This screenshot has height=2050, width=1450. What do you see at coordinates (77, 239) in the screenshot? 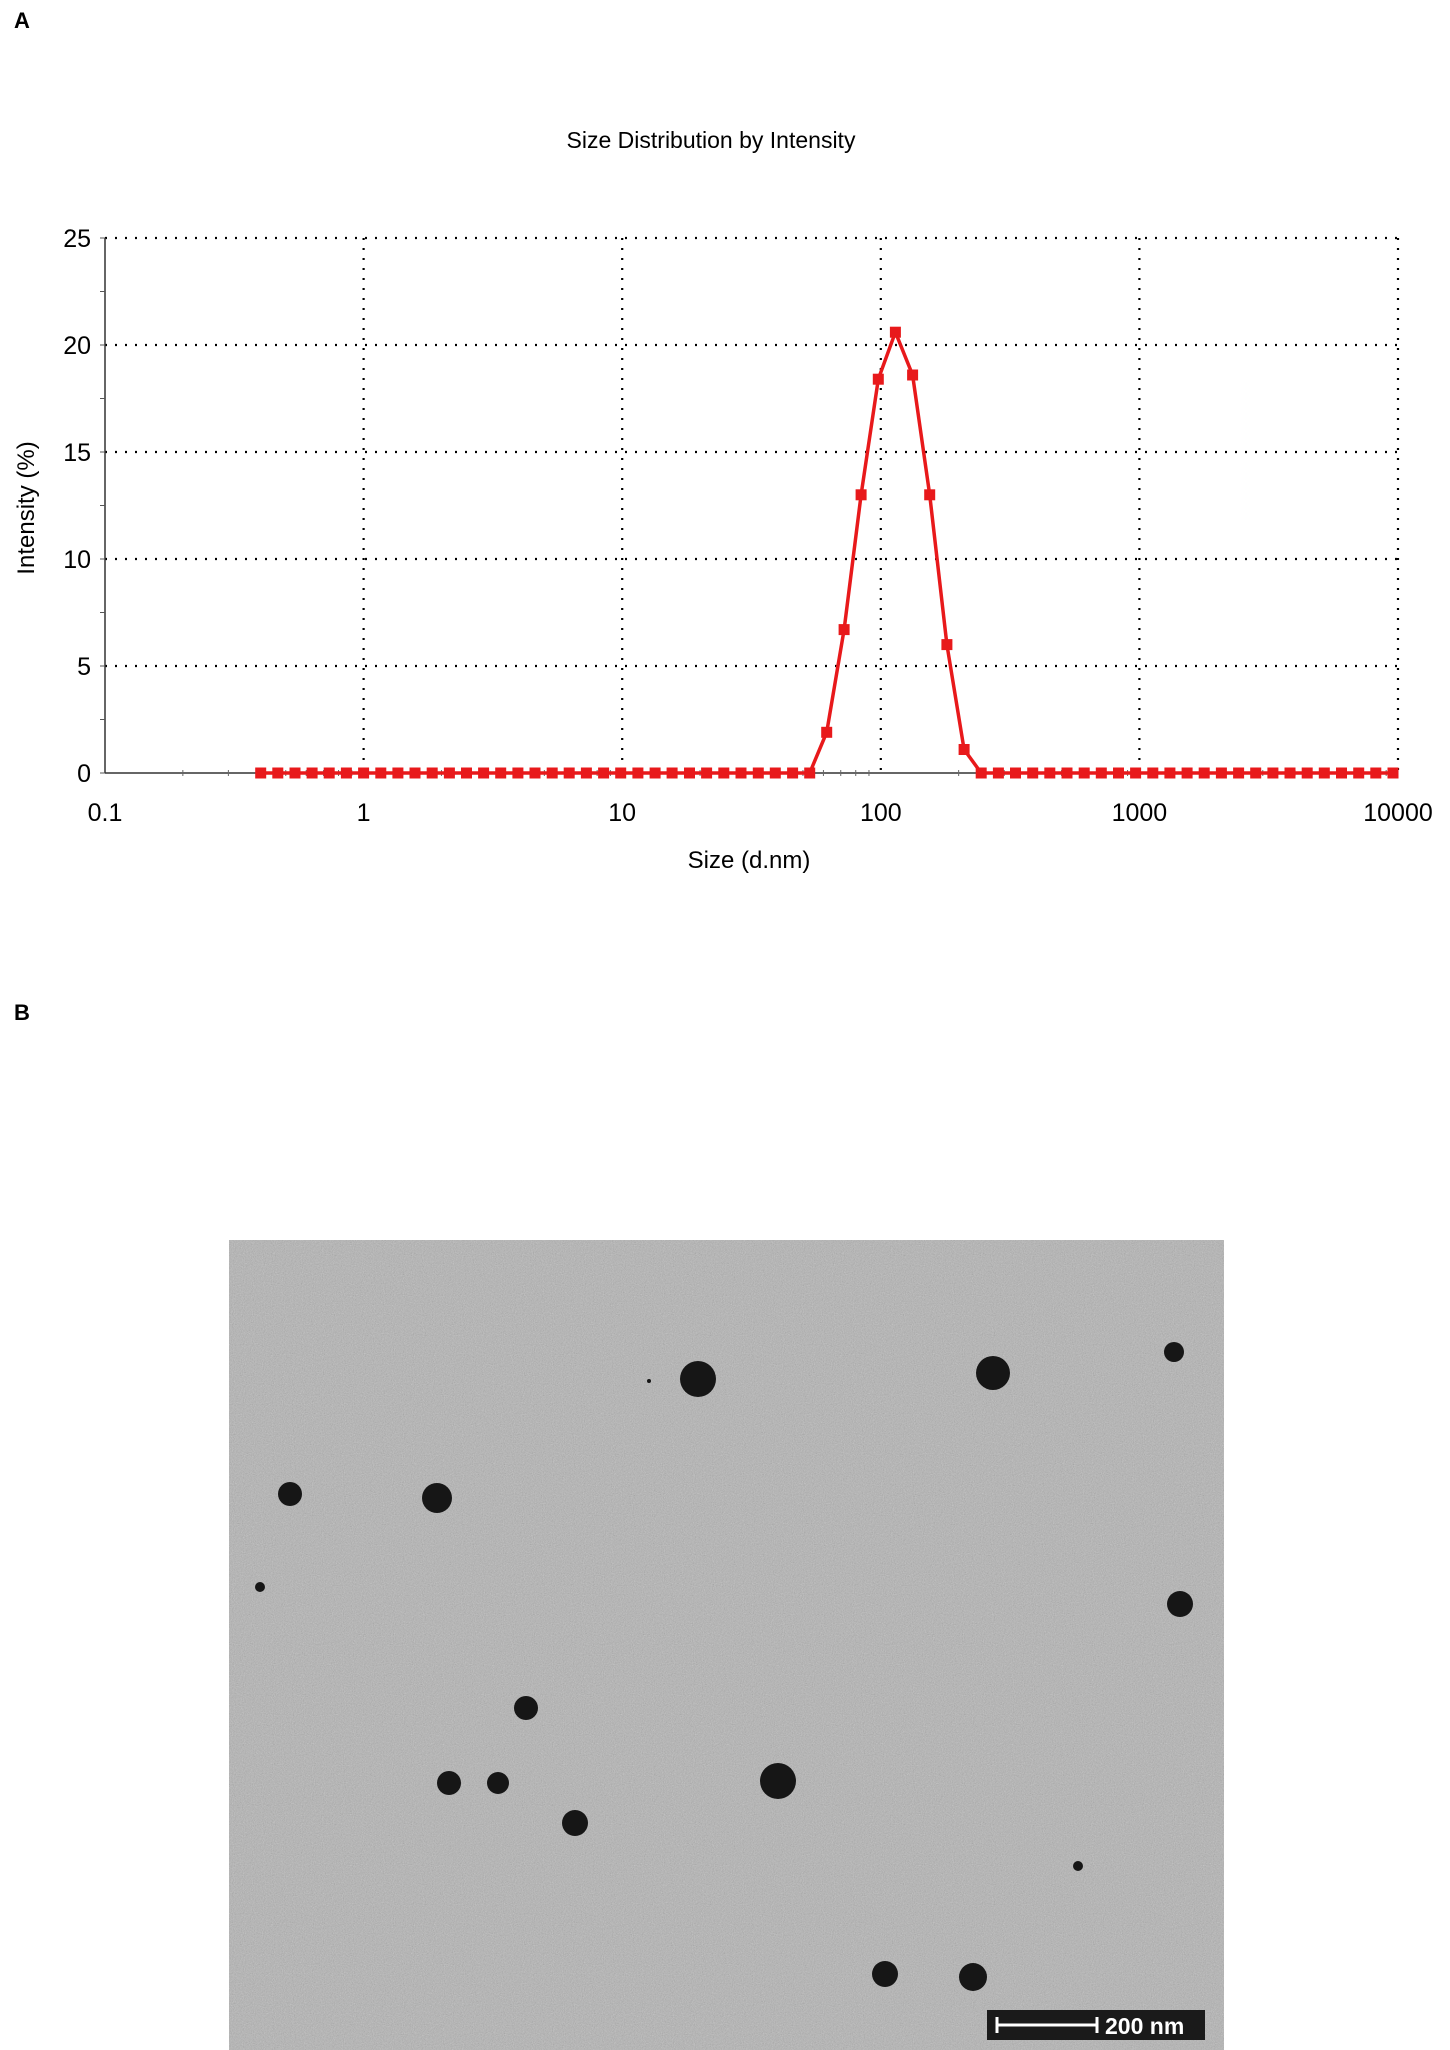
I see `y-tick-label: 25` at bounding box center [77, 239].